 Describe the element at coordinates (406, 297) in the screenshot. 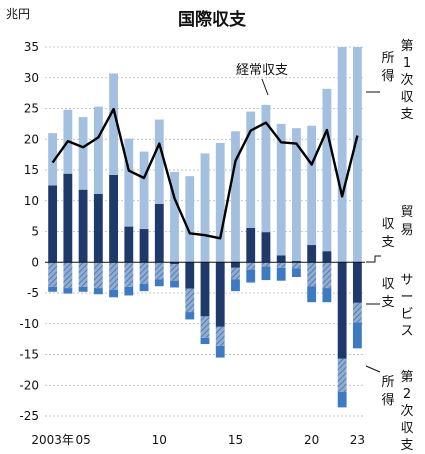

I see `label-services-col2-char: ー` at that location.